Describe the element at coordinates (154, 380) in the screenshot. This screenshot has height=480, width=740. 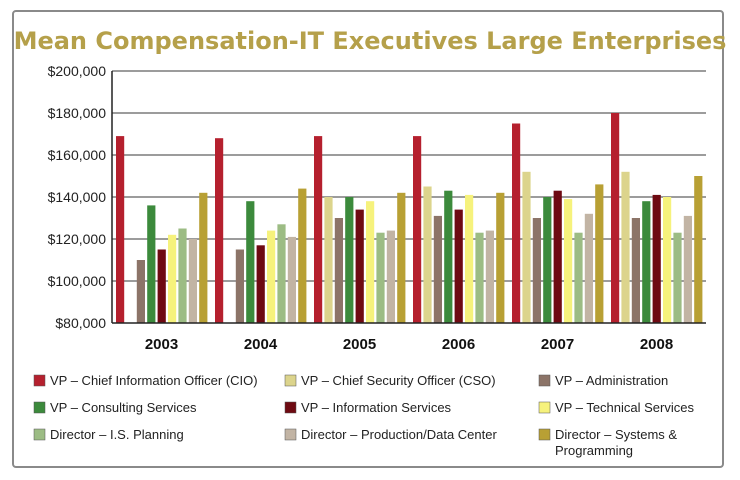
I see `legend-label: VP – Chief Information Officer (CIO)` at that location.